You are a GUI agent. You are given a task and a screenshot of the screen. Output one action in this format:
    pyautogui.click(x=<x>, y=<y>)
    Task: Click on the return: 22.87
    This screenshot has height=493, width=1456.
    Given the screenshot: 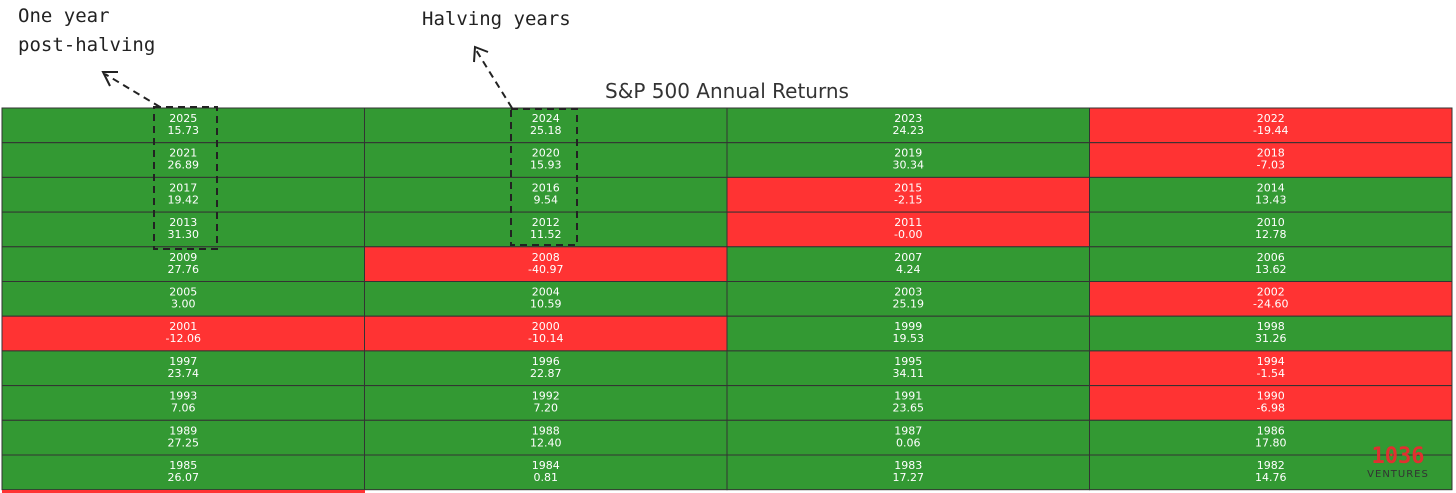 What is the action you would take?
    pyautogui.click(x=546, y=373)
    